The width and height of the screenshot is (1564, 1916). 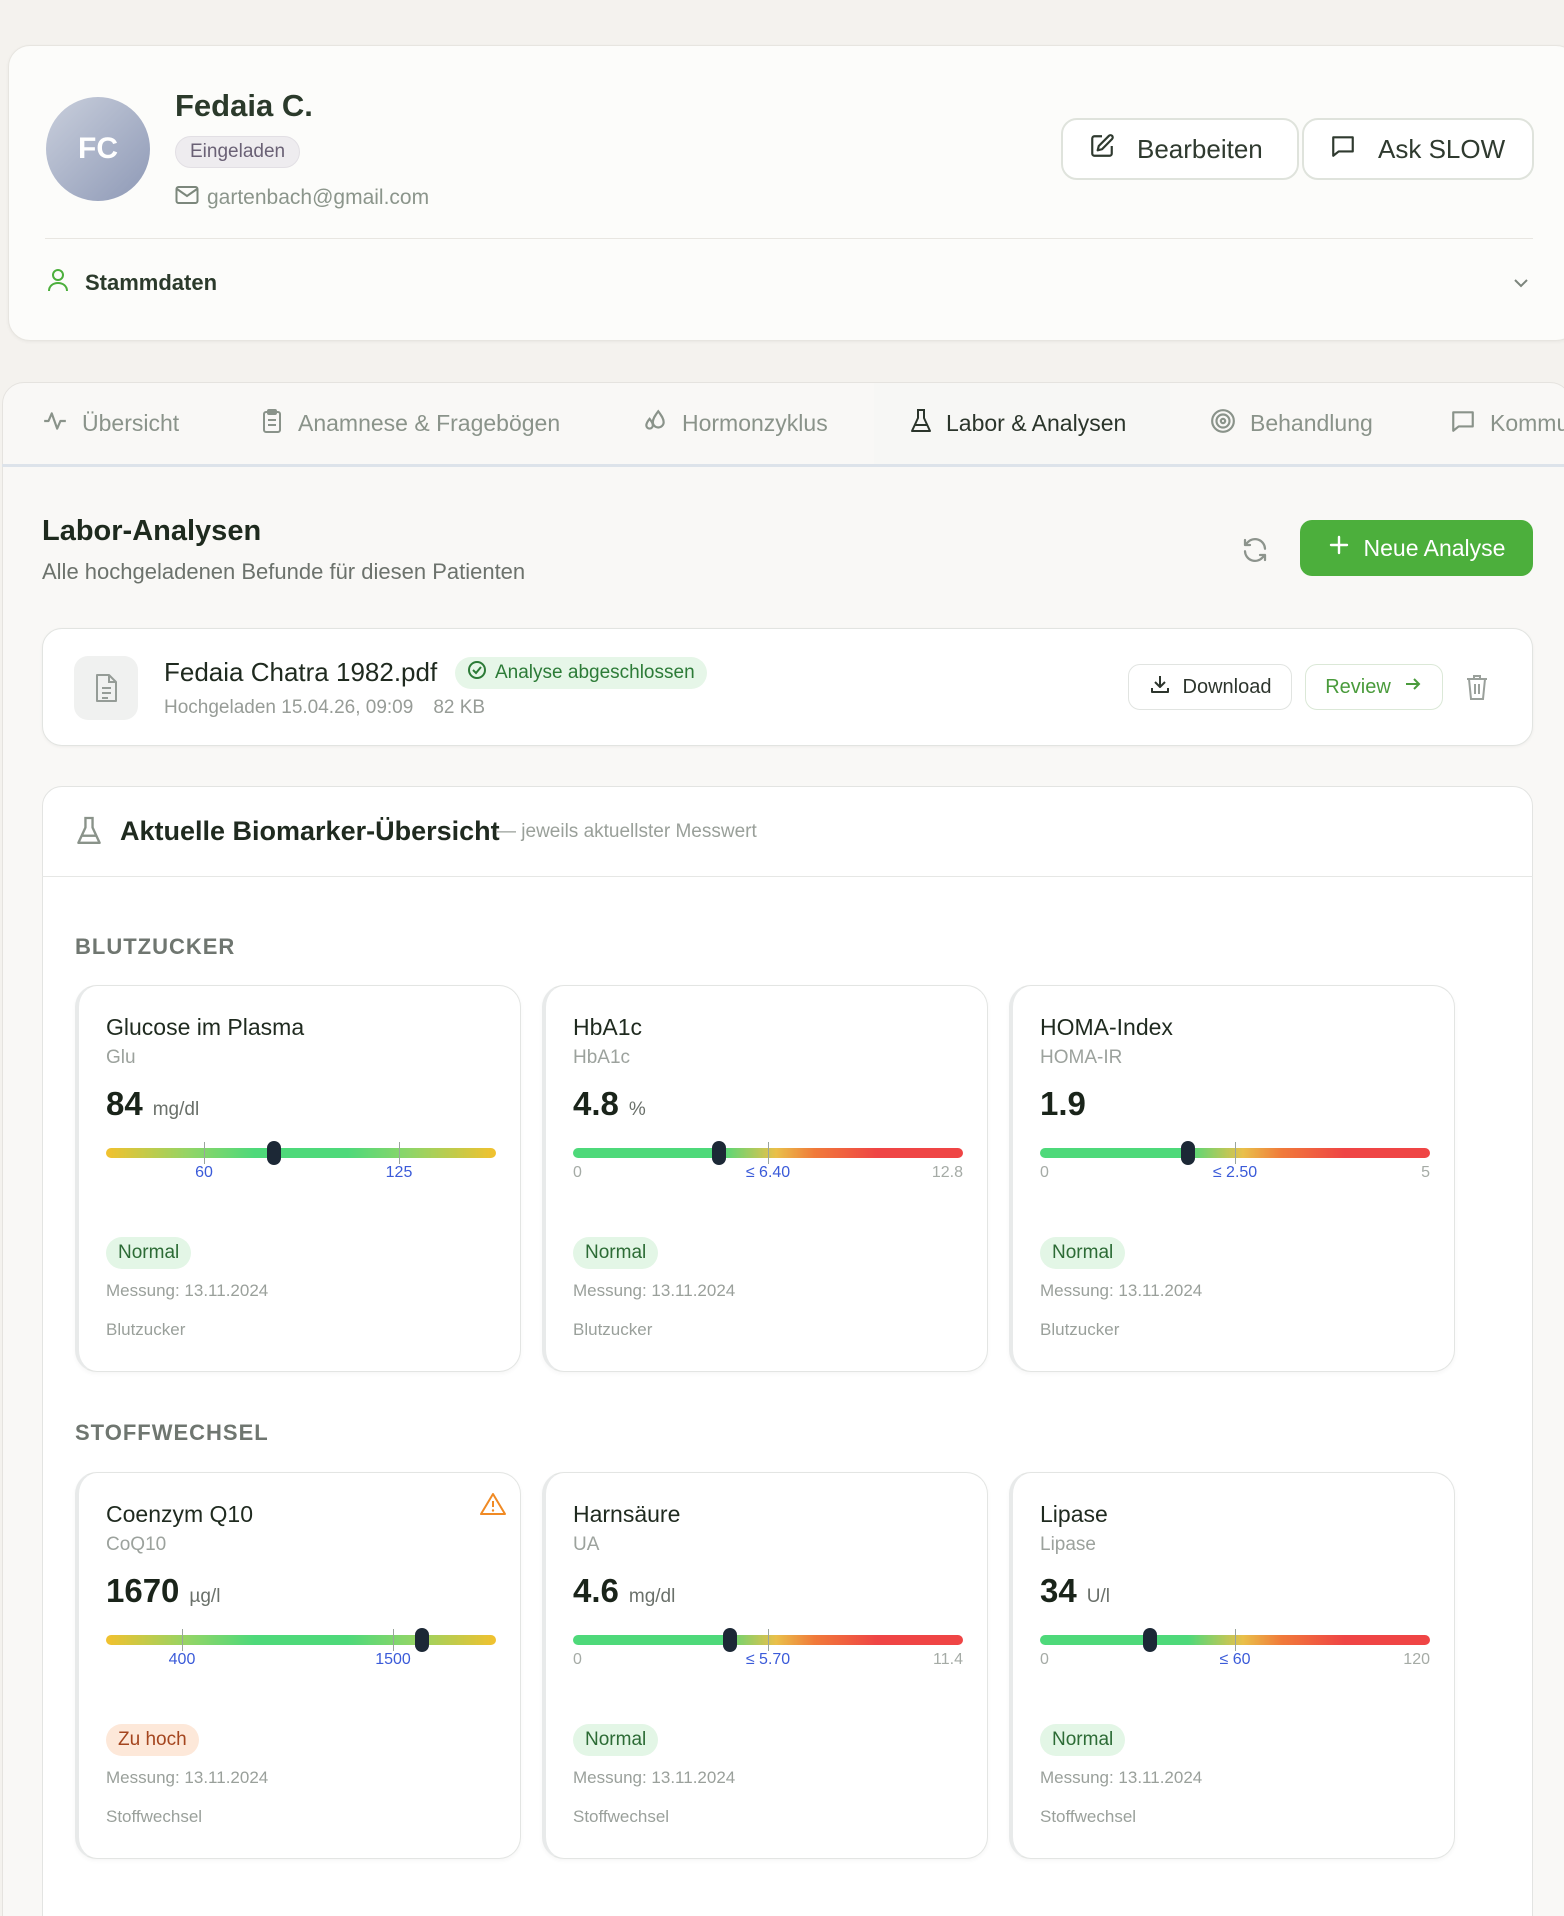 What do you see at coordinates (1063, 1104) in the screenshot?
I see `biomarker-value: 1.9` at bounding box center [1063, 1104].